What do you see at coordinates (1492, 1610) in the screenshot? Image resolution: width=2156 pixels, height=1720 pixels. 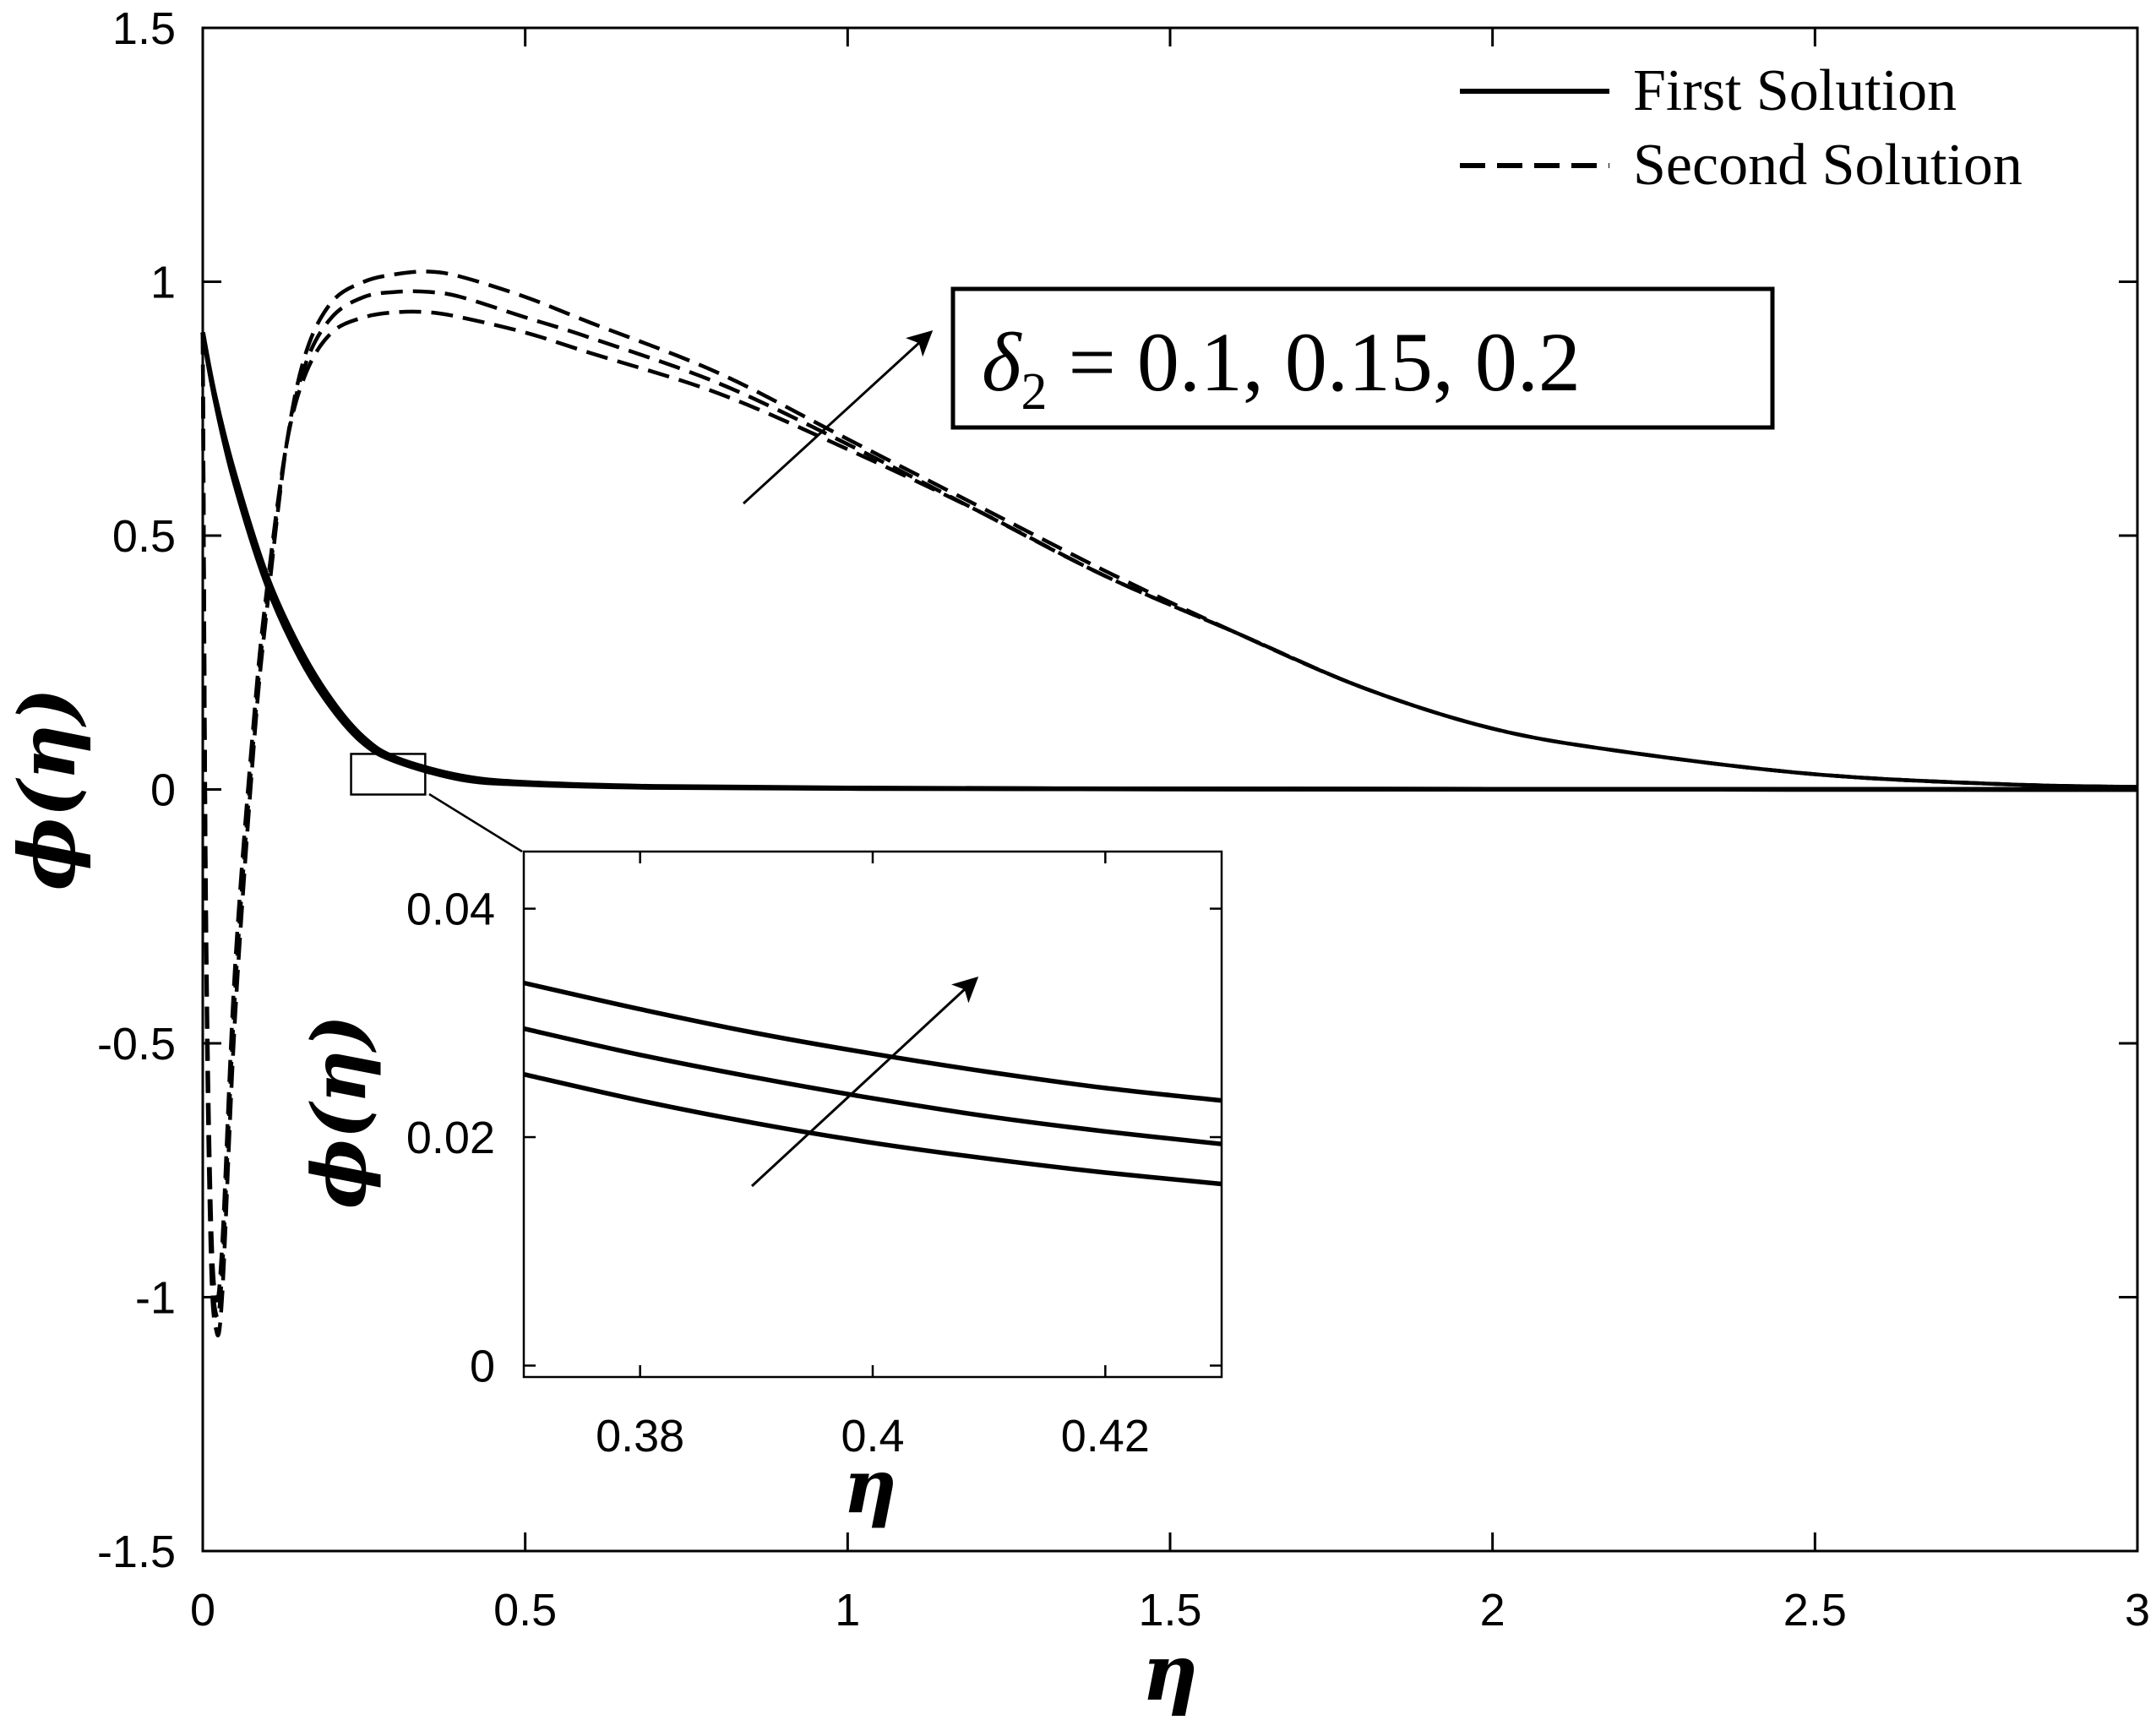 I see `x-tick-label: 2` at bounding box center [1492, 1610].